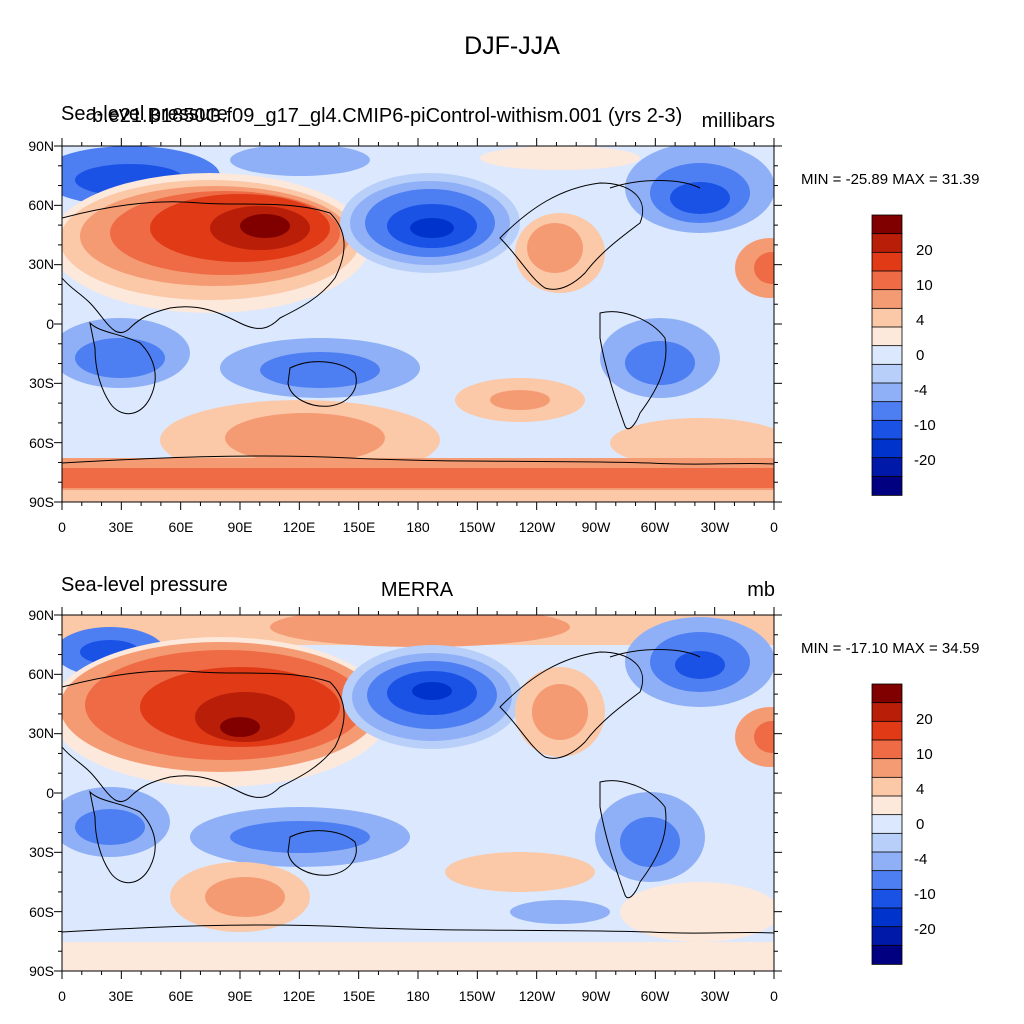 The width and height of the screenshot is (1024, 1024). I want to click on panel1-minmax: MIN = -25.89 MAX = 31.39, so click(890, 179).